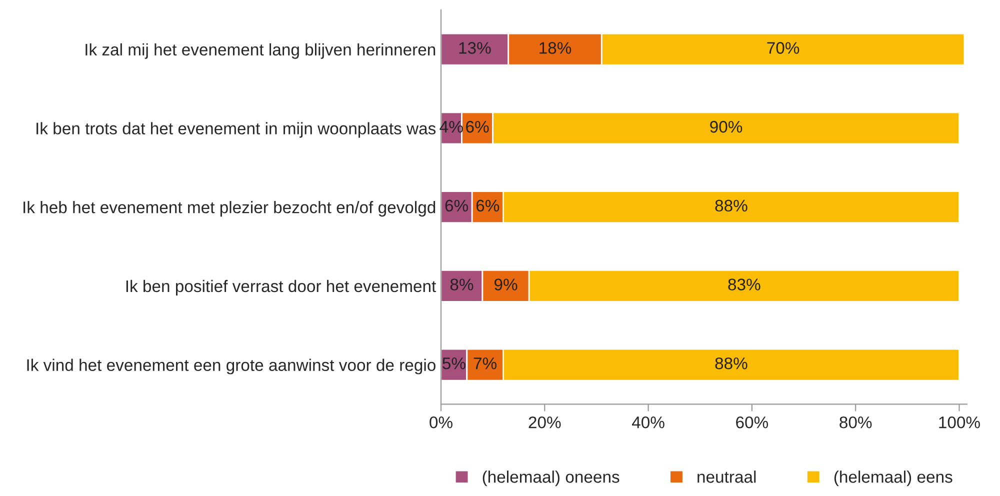 This screenshot has width=1000, height=496. What do you see at coordinates (230, 209) in the screenshot?
I see `y-tick-label: Ik heb het evenement met plezier bezocht en/of gevolgd` at bounding box center [230, 209].